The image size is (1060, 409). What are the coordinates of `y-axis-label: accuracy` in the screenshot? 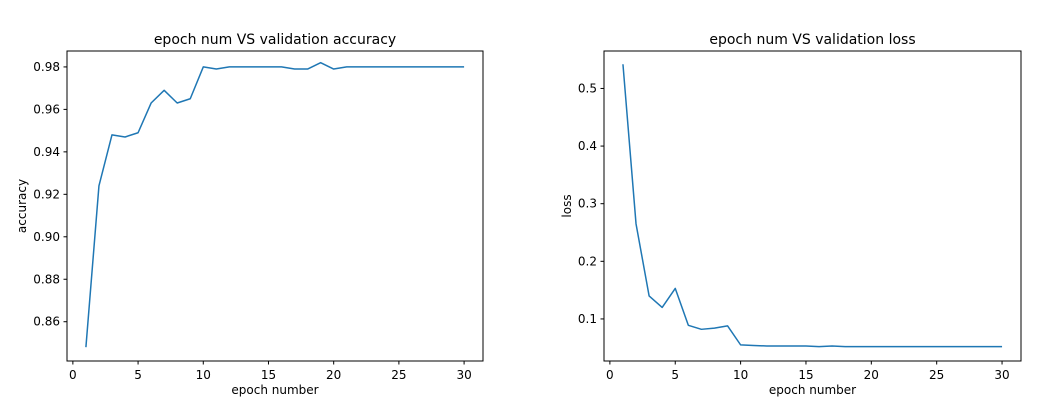 It's located at (22, 206).